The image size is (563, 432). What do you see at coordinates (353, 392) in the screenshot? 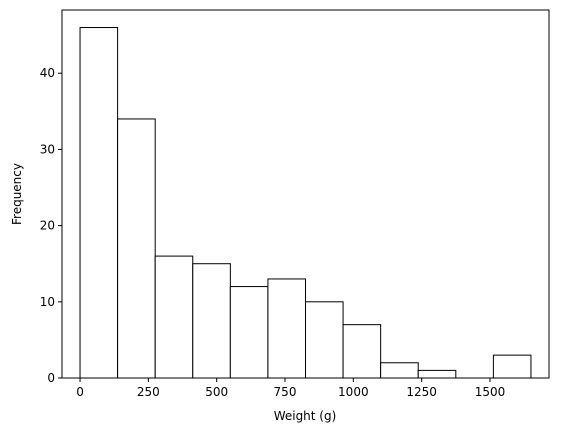
I see `x-tick-label: 1000` at bounding box center [353, 392].